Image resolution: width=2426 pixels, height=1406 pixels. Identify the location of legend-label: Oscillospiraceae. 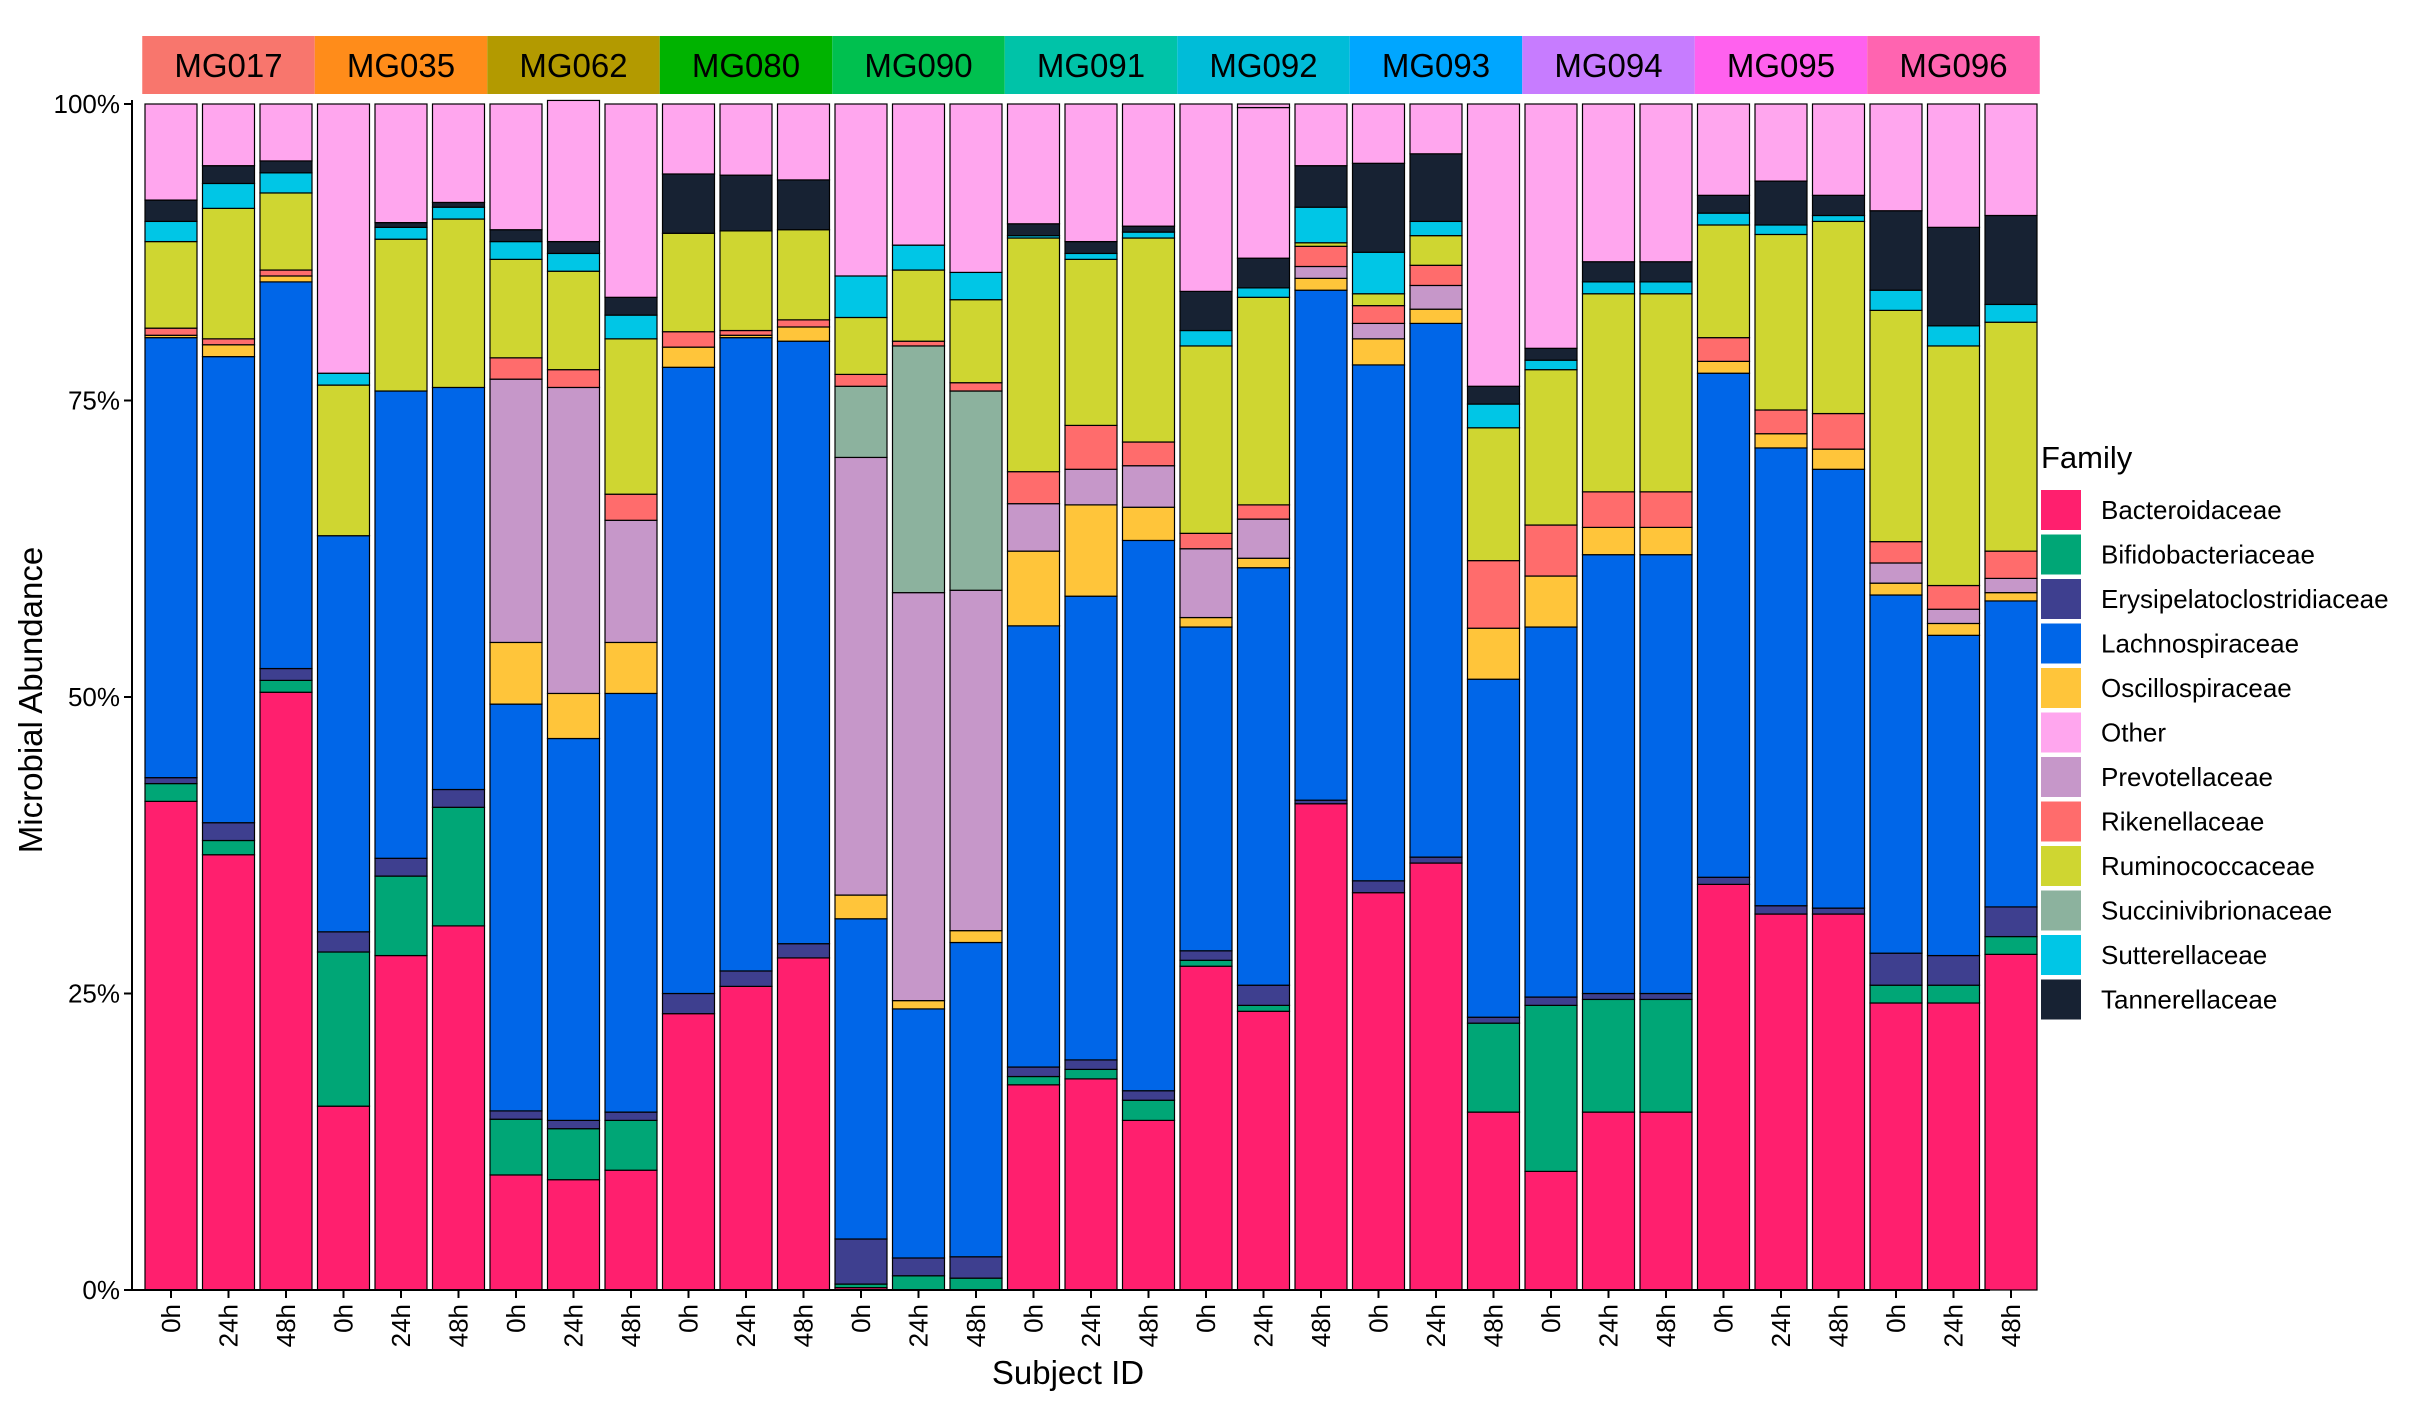
(2196, 688).